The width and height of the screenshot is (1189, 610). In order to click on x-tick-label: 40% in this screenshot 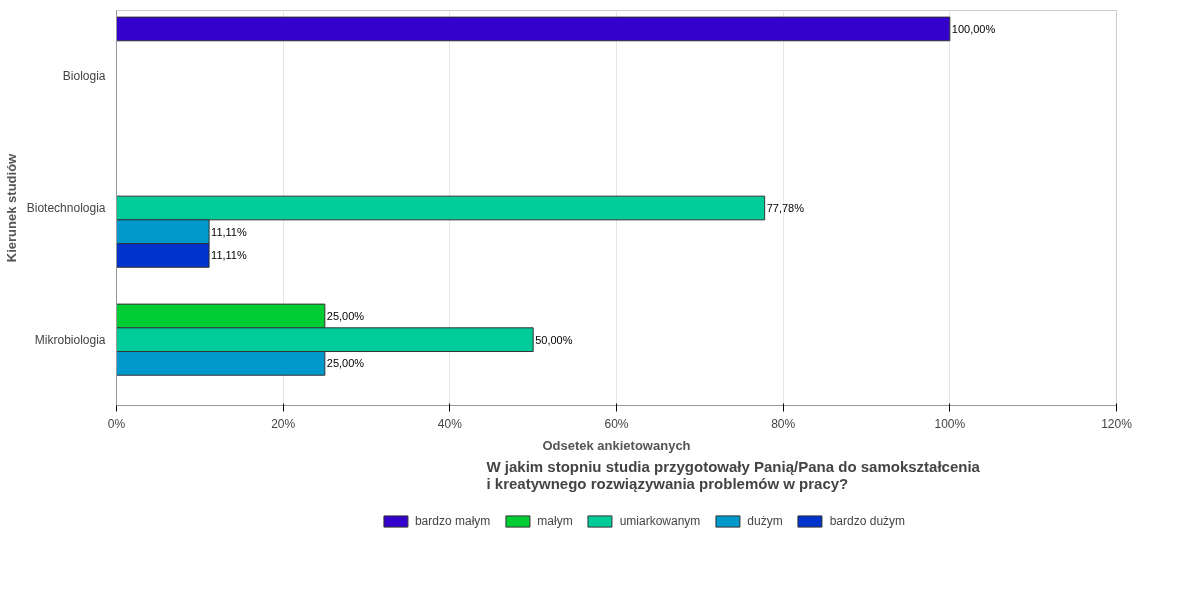, I will do `click(450, 423)`.